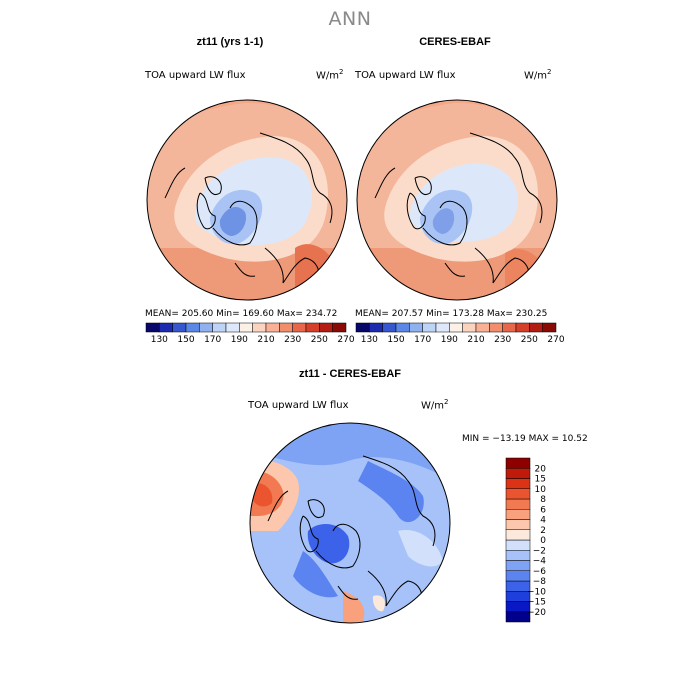 The image size is (700, 700). What do you see at coordinates (540, 572) in the screenshot?
I see `diff-colorbar-tick-label: −6` at bounding box center [540, 572].